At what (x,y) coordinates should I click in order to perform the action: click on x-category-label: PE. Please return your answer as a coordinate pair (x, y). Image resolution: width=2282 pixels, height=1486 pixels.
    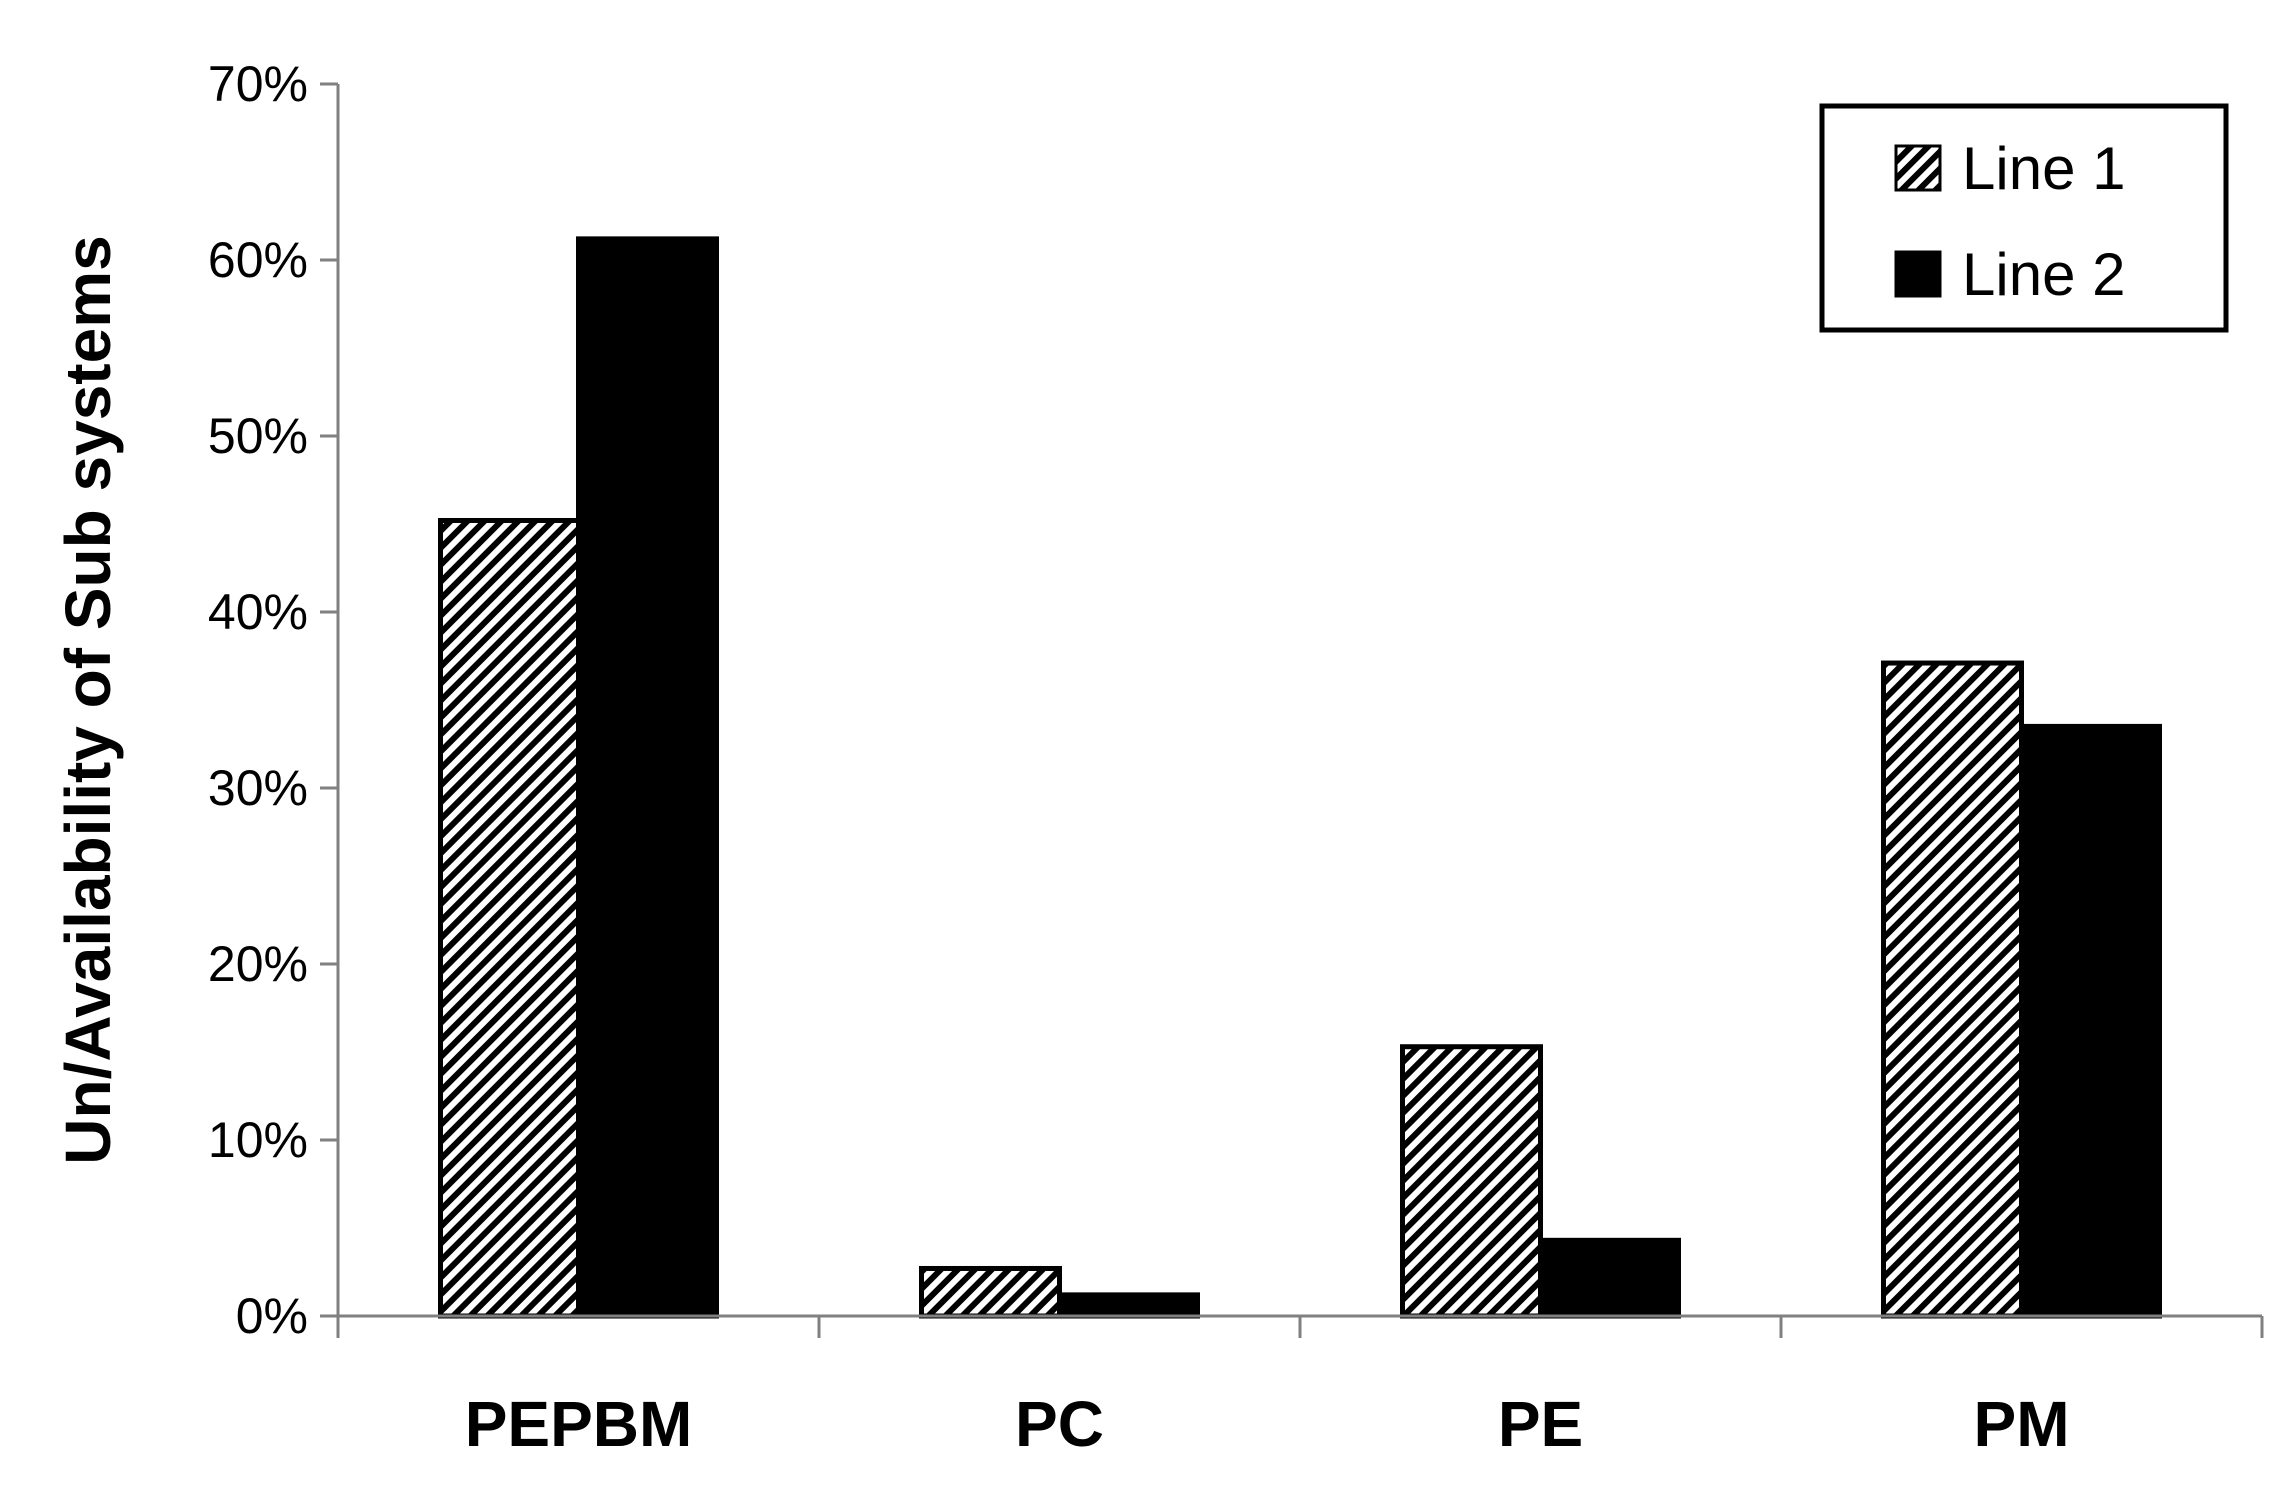
    Looking at the image, I should click on (1540, 1424).